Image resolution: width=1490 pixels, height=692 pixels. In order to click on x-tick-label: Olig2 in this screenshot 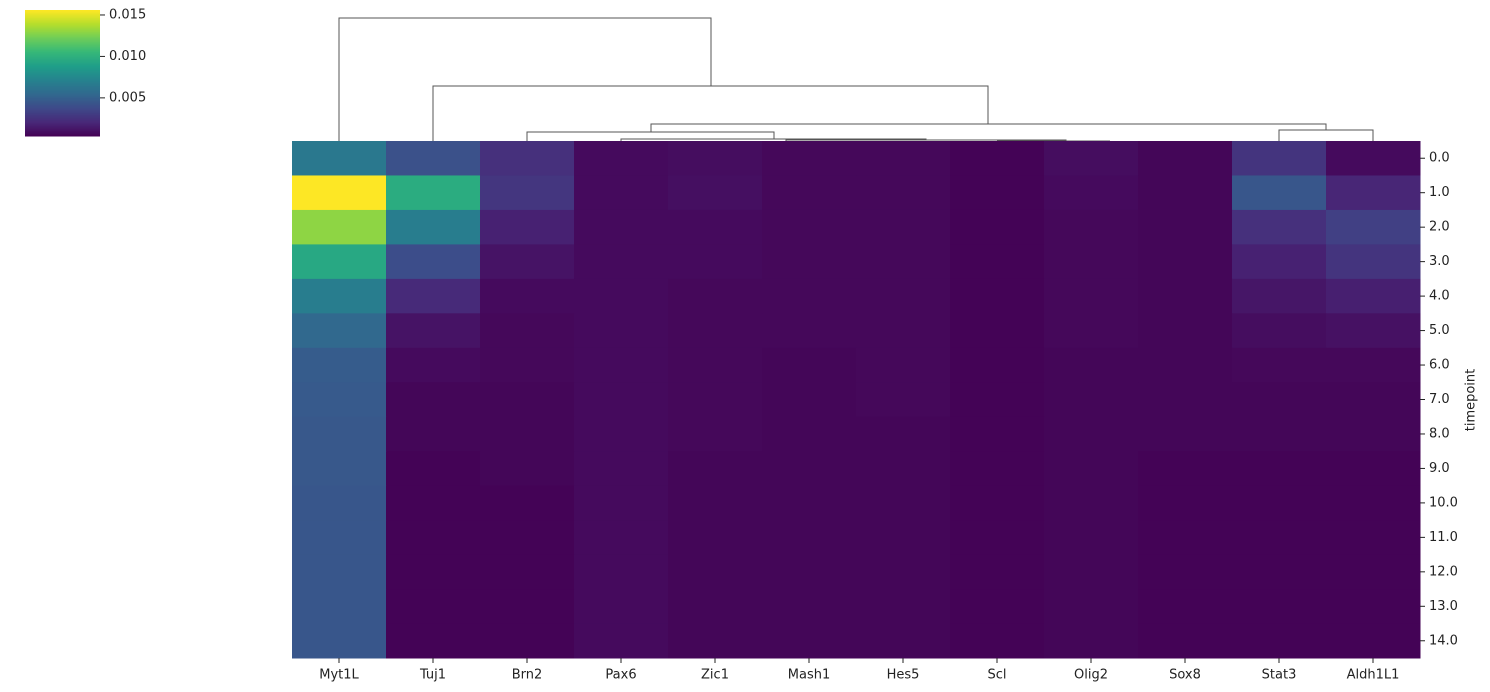, I will do `click(1091, 675)`.